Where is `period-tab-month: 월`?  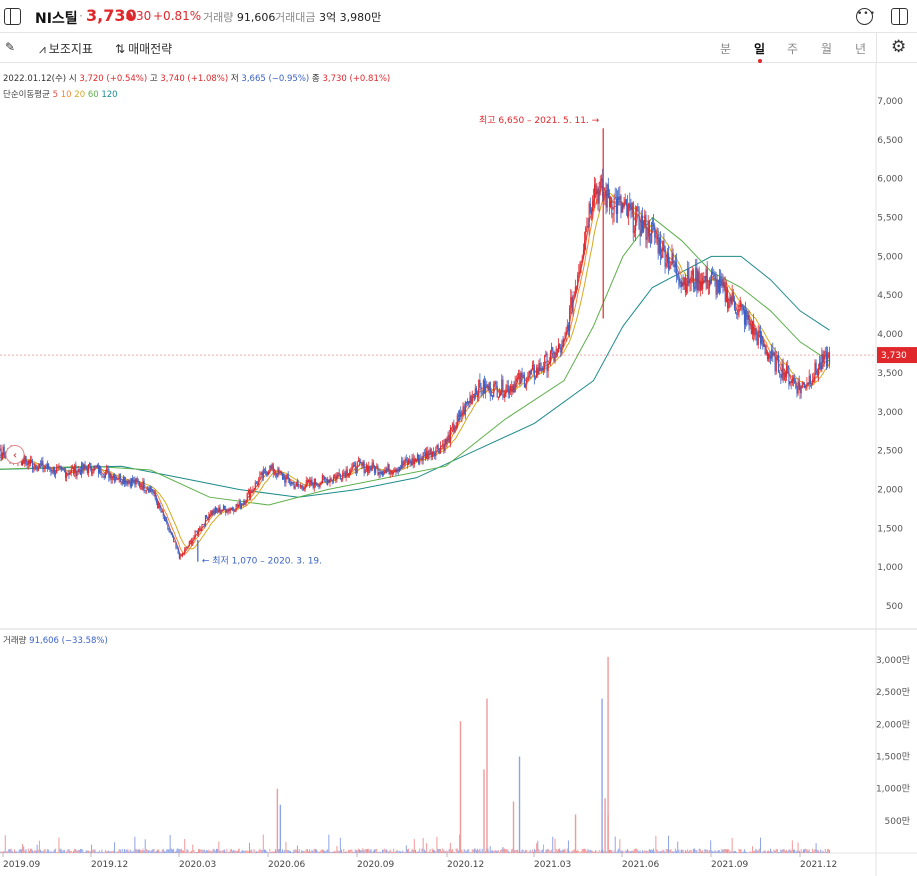
period-tab-month: 월 is located at coordinates (827, 49).